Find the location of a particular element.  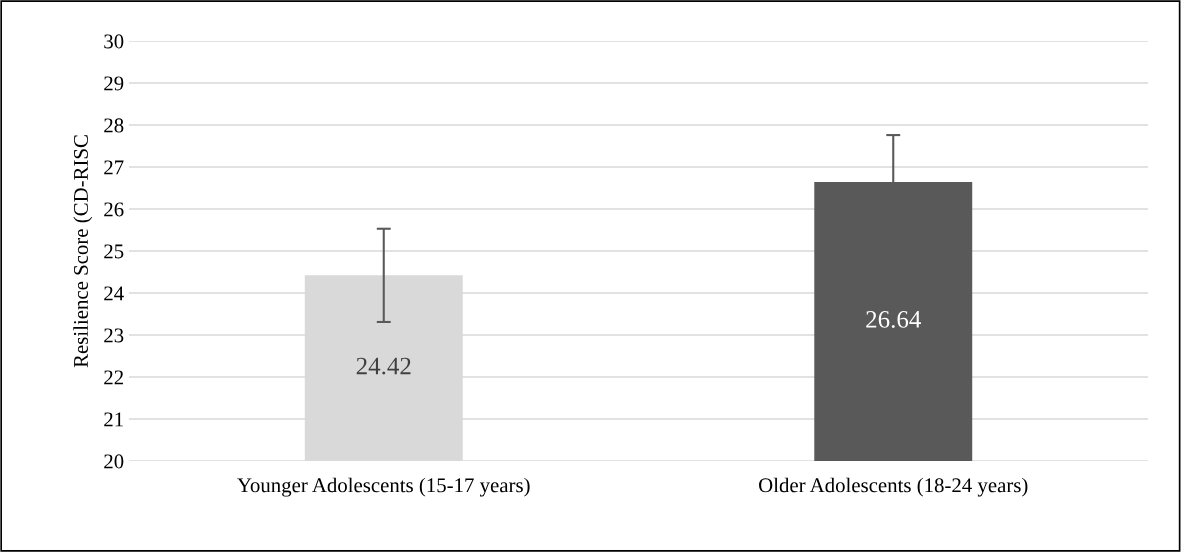

y-tick-label: 24 is located at coordinates (114, 293).